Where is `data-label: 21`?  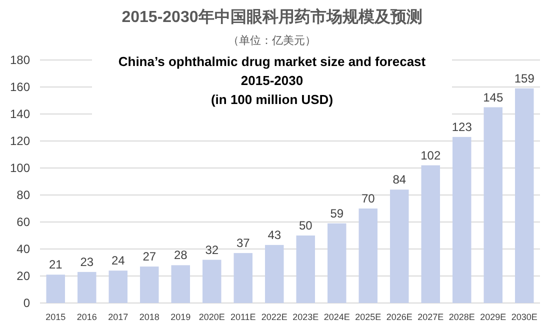 data-label: 21 is located at coordinates (55, 265).